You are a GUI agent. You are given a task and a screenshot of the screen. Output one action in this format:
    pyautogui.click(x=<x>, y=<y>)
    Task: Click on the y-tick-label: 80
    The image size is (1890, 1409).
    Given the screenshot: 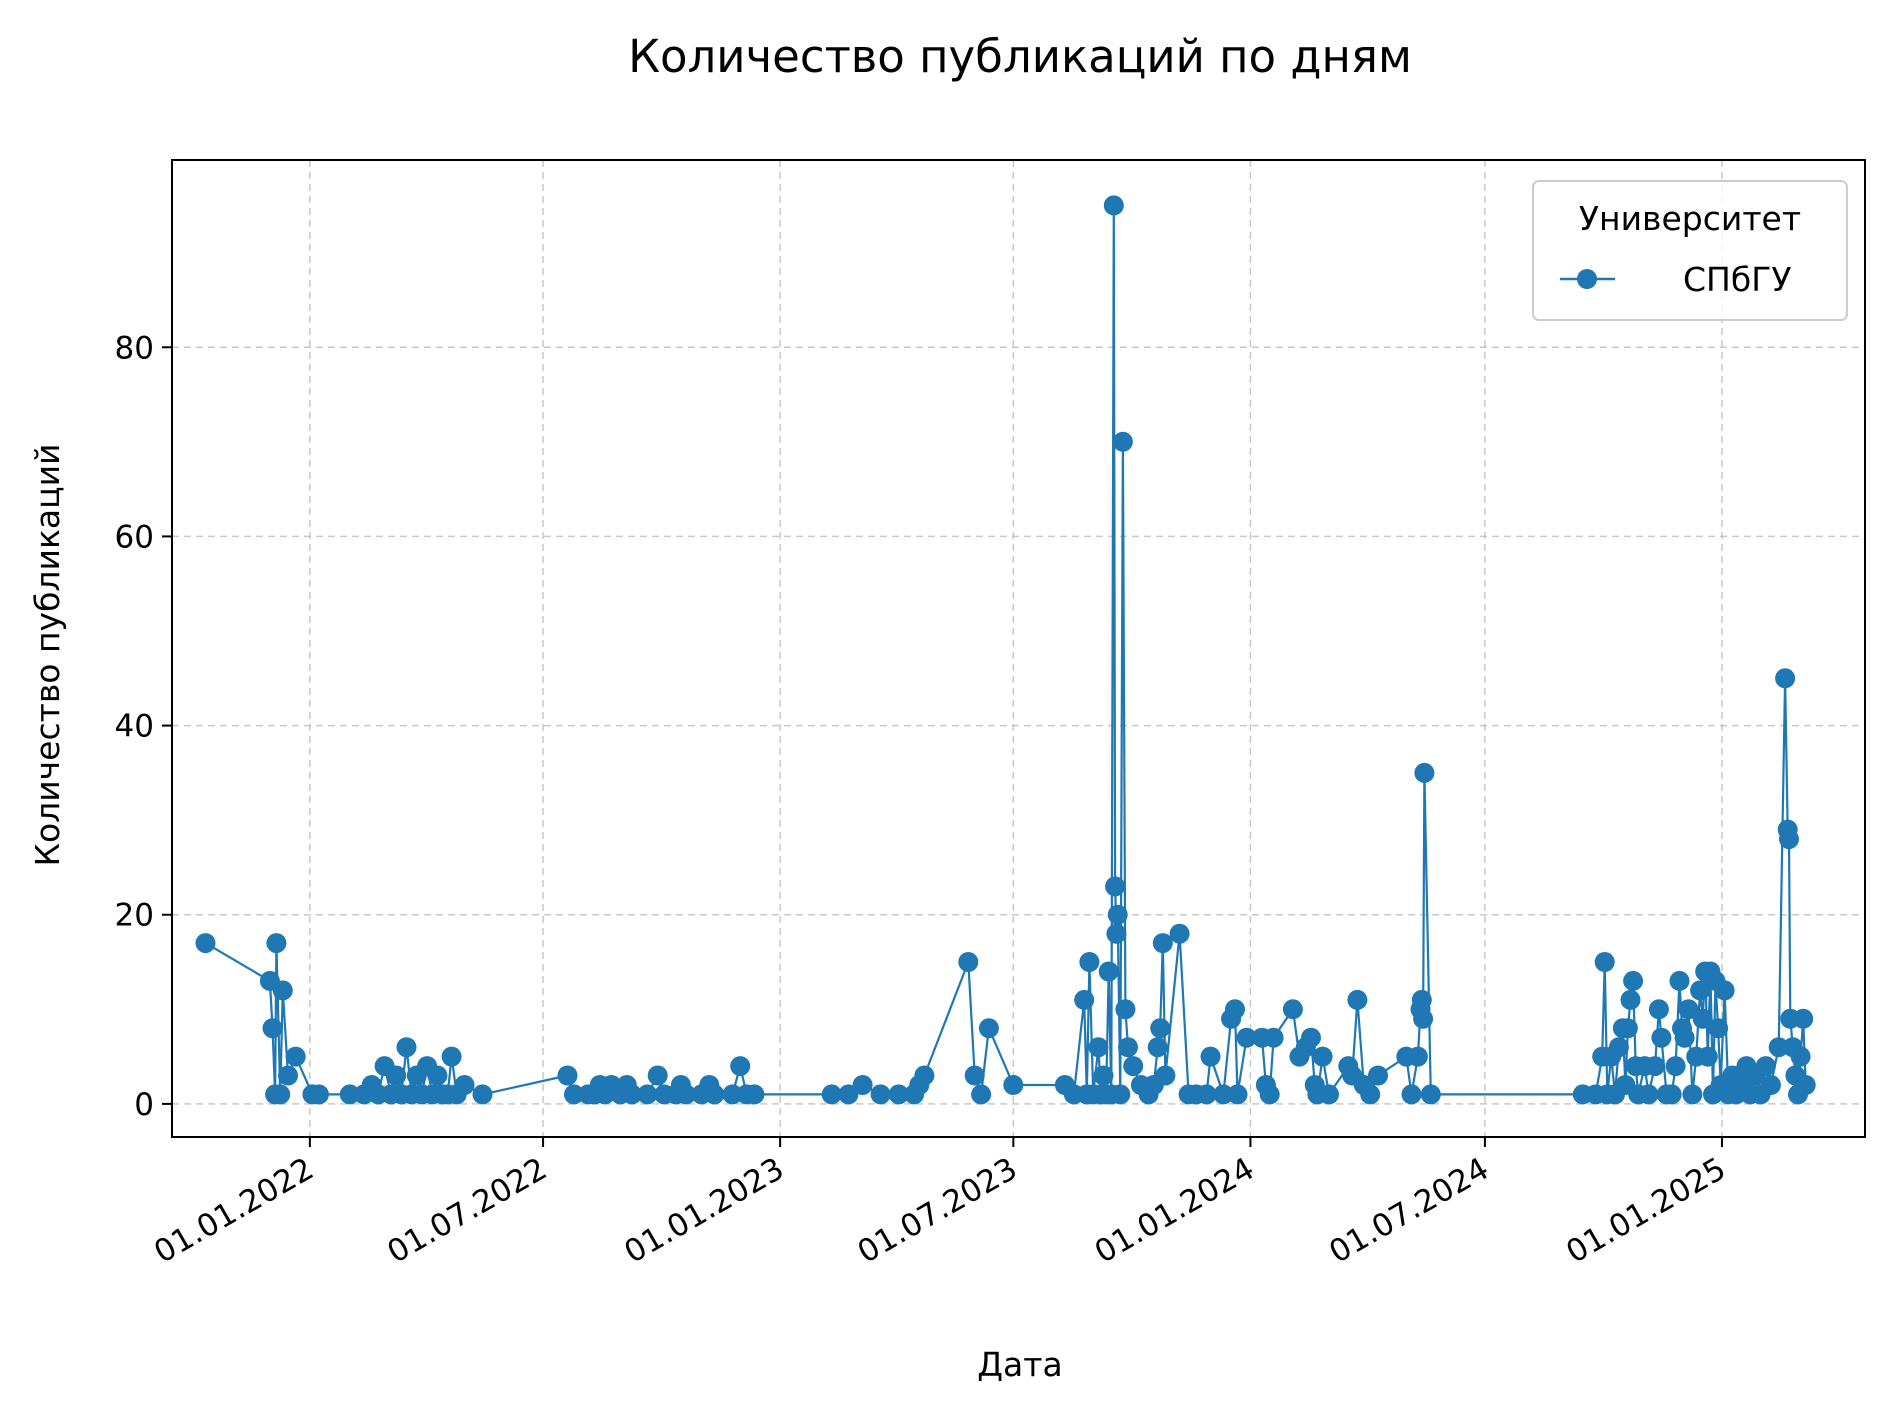 What is the action you would take?
    pyautogui.click(x=134, y=348)
    